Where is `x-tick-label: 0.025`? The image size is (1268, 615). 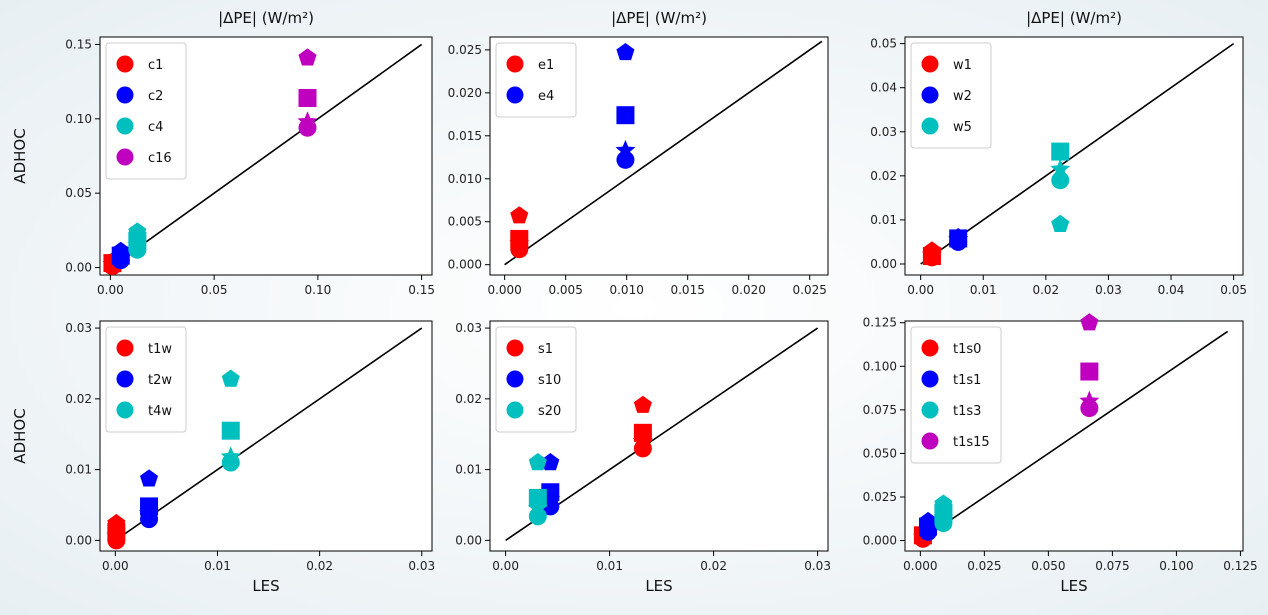 x-tick-label: 0.025 is located at coordinates (984, 566).